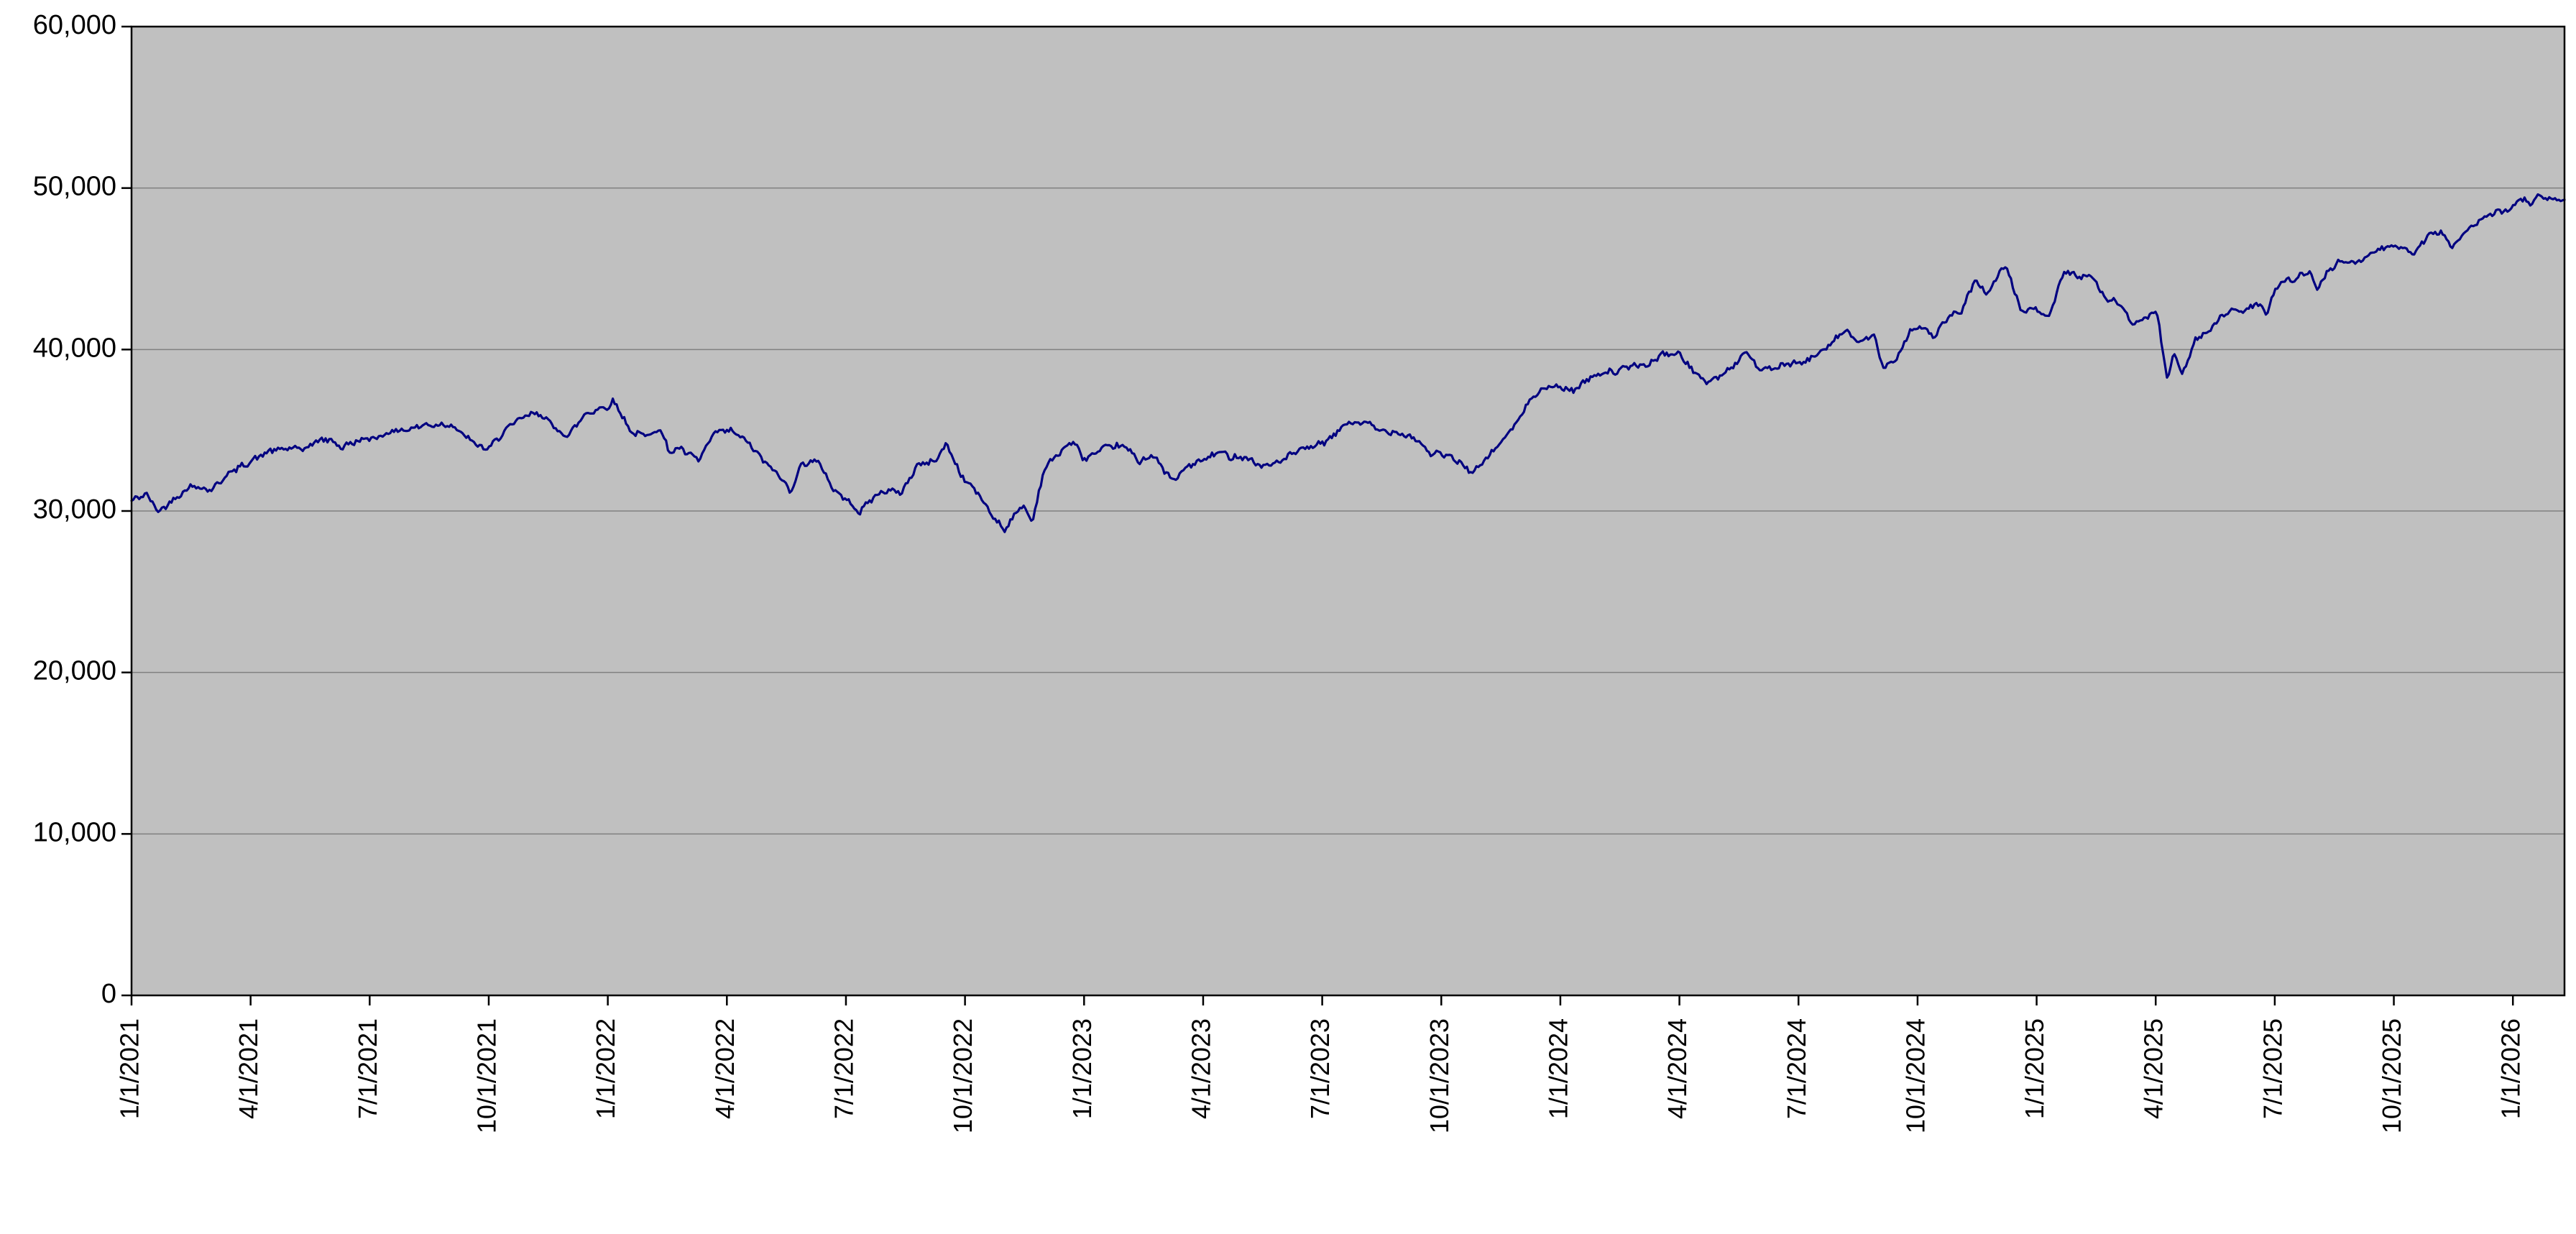  What do you see at coordinates (1200, 1069) in the screenshot?
I see `x-axis-label: 4/1/2023` at bounding box center [1200, 1069].